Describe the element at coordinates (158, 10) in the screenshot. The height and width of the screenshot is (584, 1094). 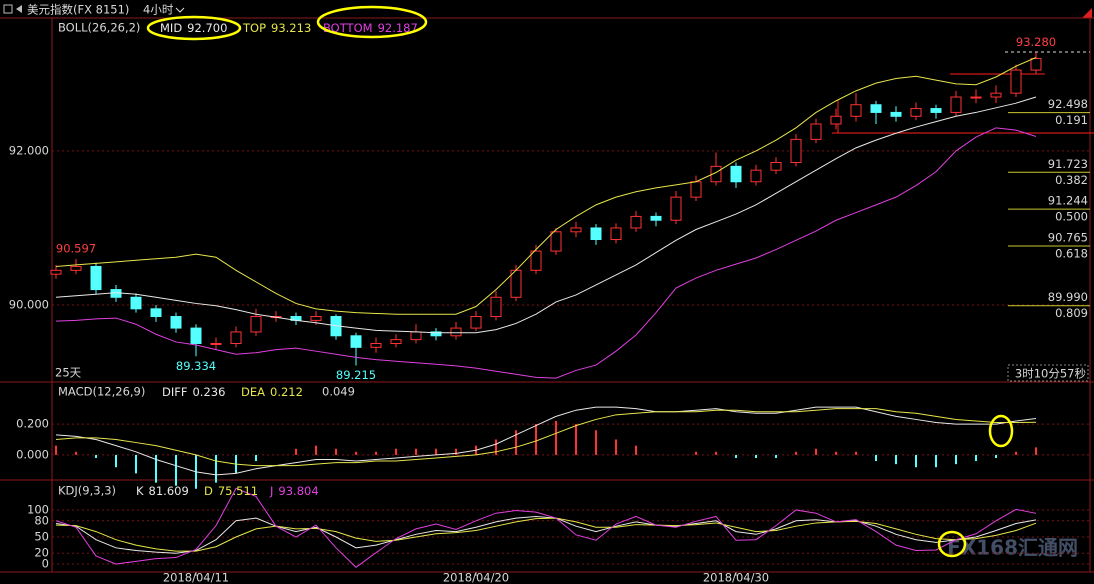
I see `period-selector: 4小时` at that location.